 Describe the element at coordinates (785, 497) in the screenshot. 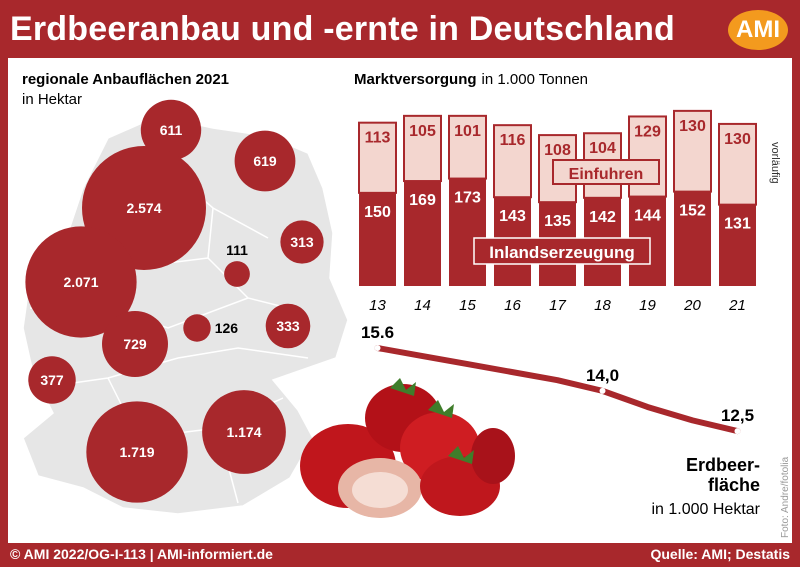

I see `photo-credit: Foto: Andre/fotolia` at that location.